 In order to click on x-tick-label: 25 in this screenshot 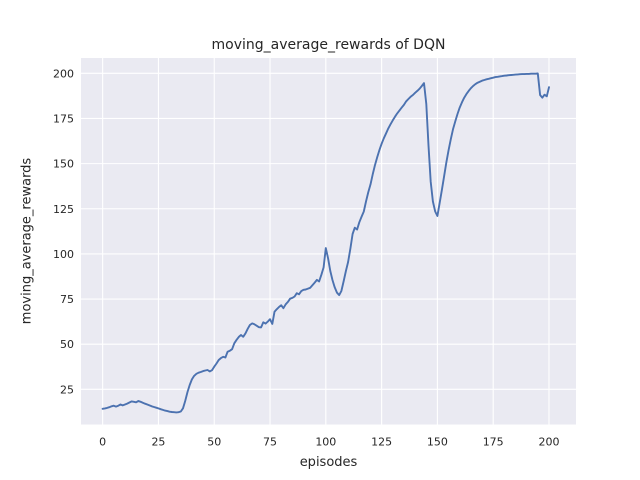, I will do `click(158, 442)`.